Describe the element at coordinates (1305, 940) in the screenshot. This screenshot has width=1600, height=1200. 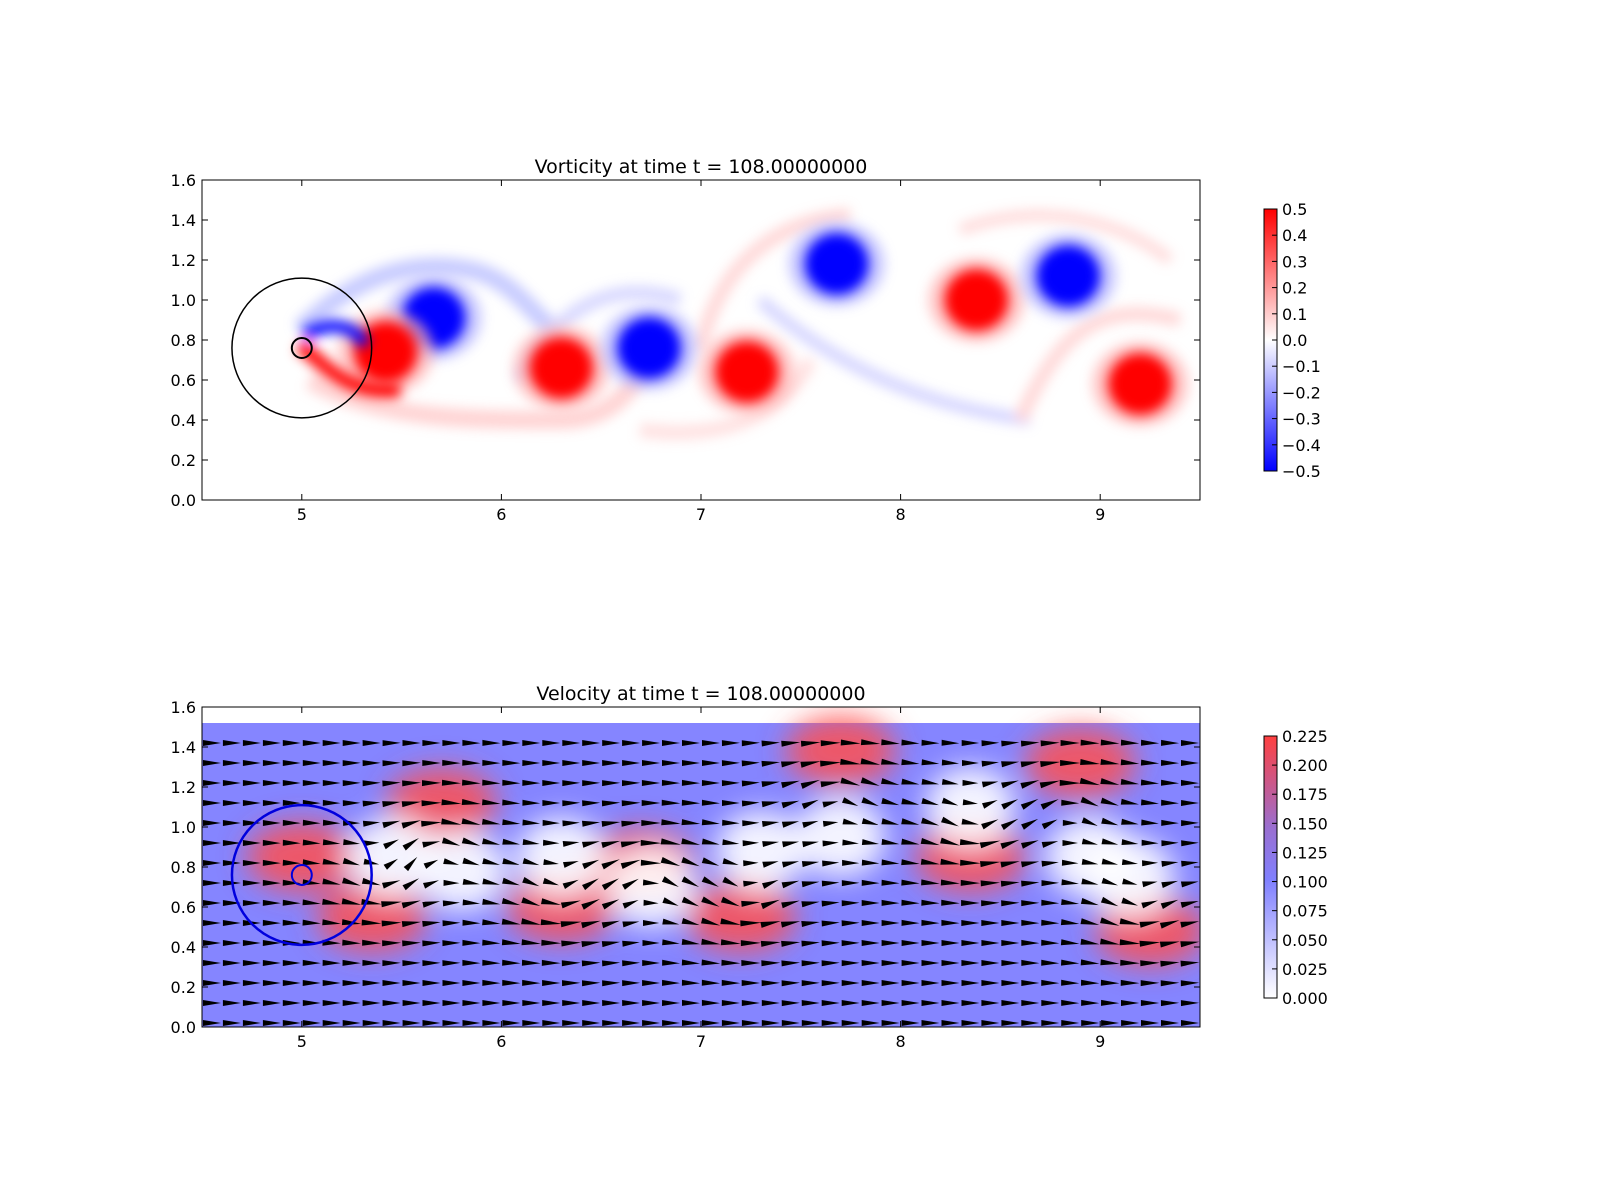
I see `colorbar-tick-label: 0.050` at that location.